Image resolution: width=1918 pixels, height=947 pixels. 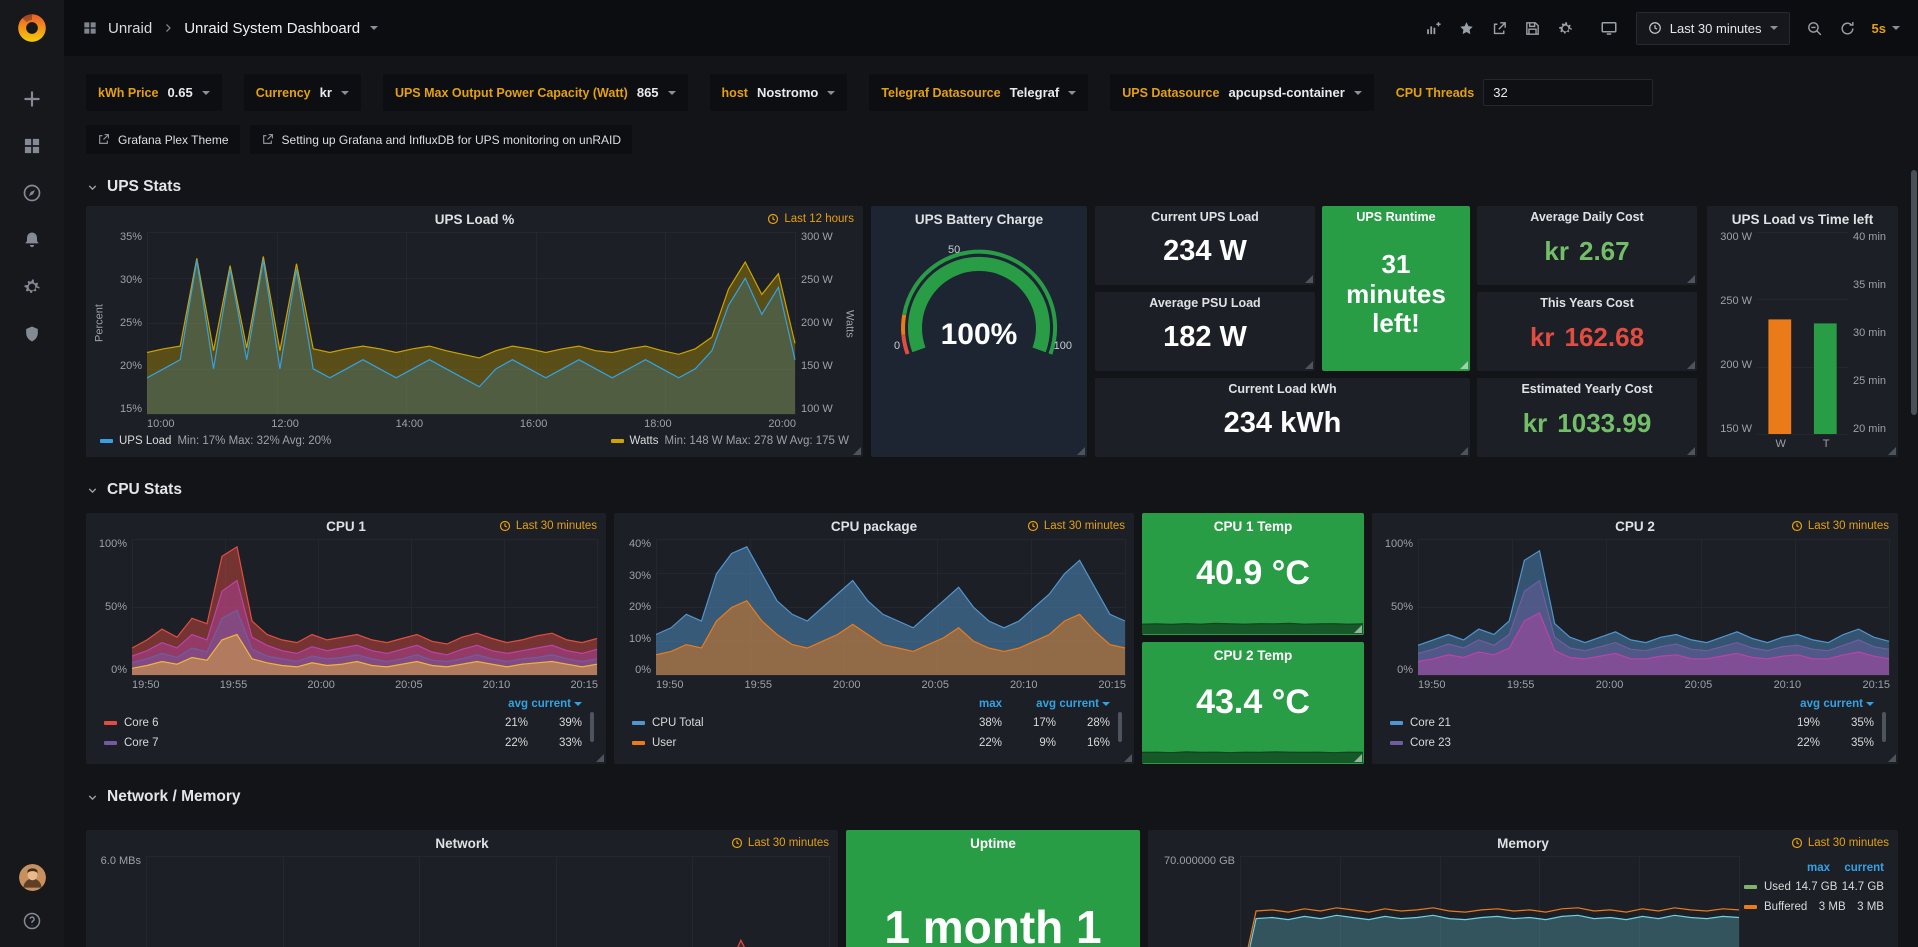 What do you see at coordinates (1565, 28) in the screenshot?
I see `settings-gear-button` at bounding box center [1565, 28].